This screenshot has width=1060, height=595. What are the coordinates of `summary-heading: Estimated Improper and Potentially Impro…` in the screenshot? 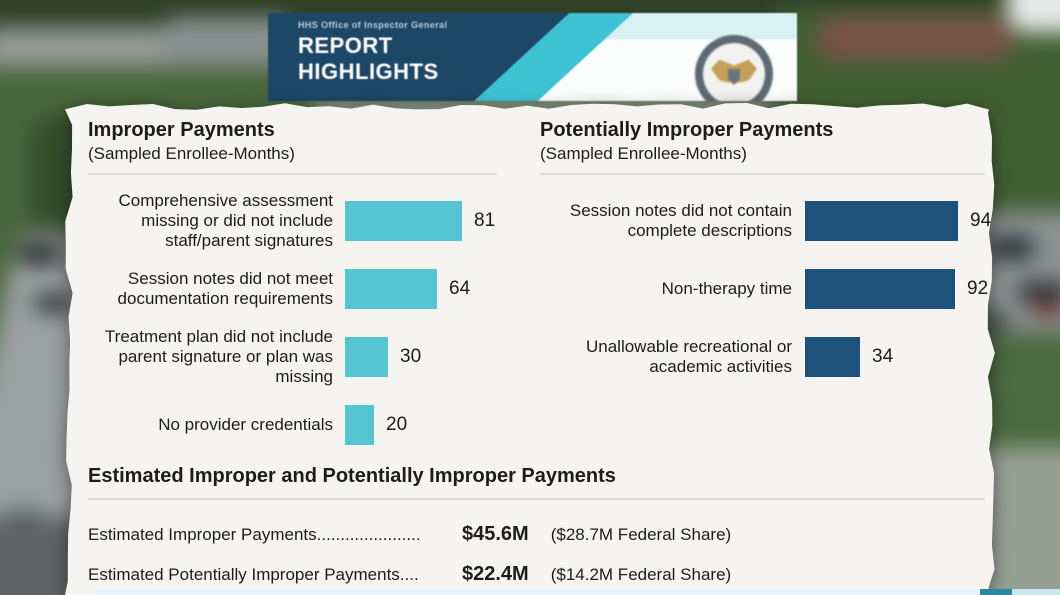 It's located at (352, 476).